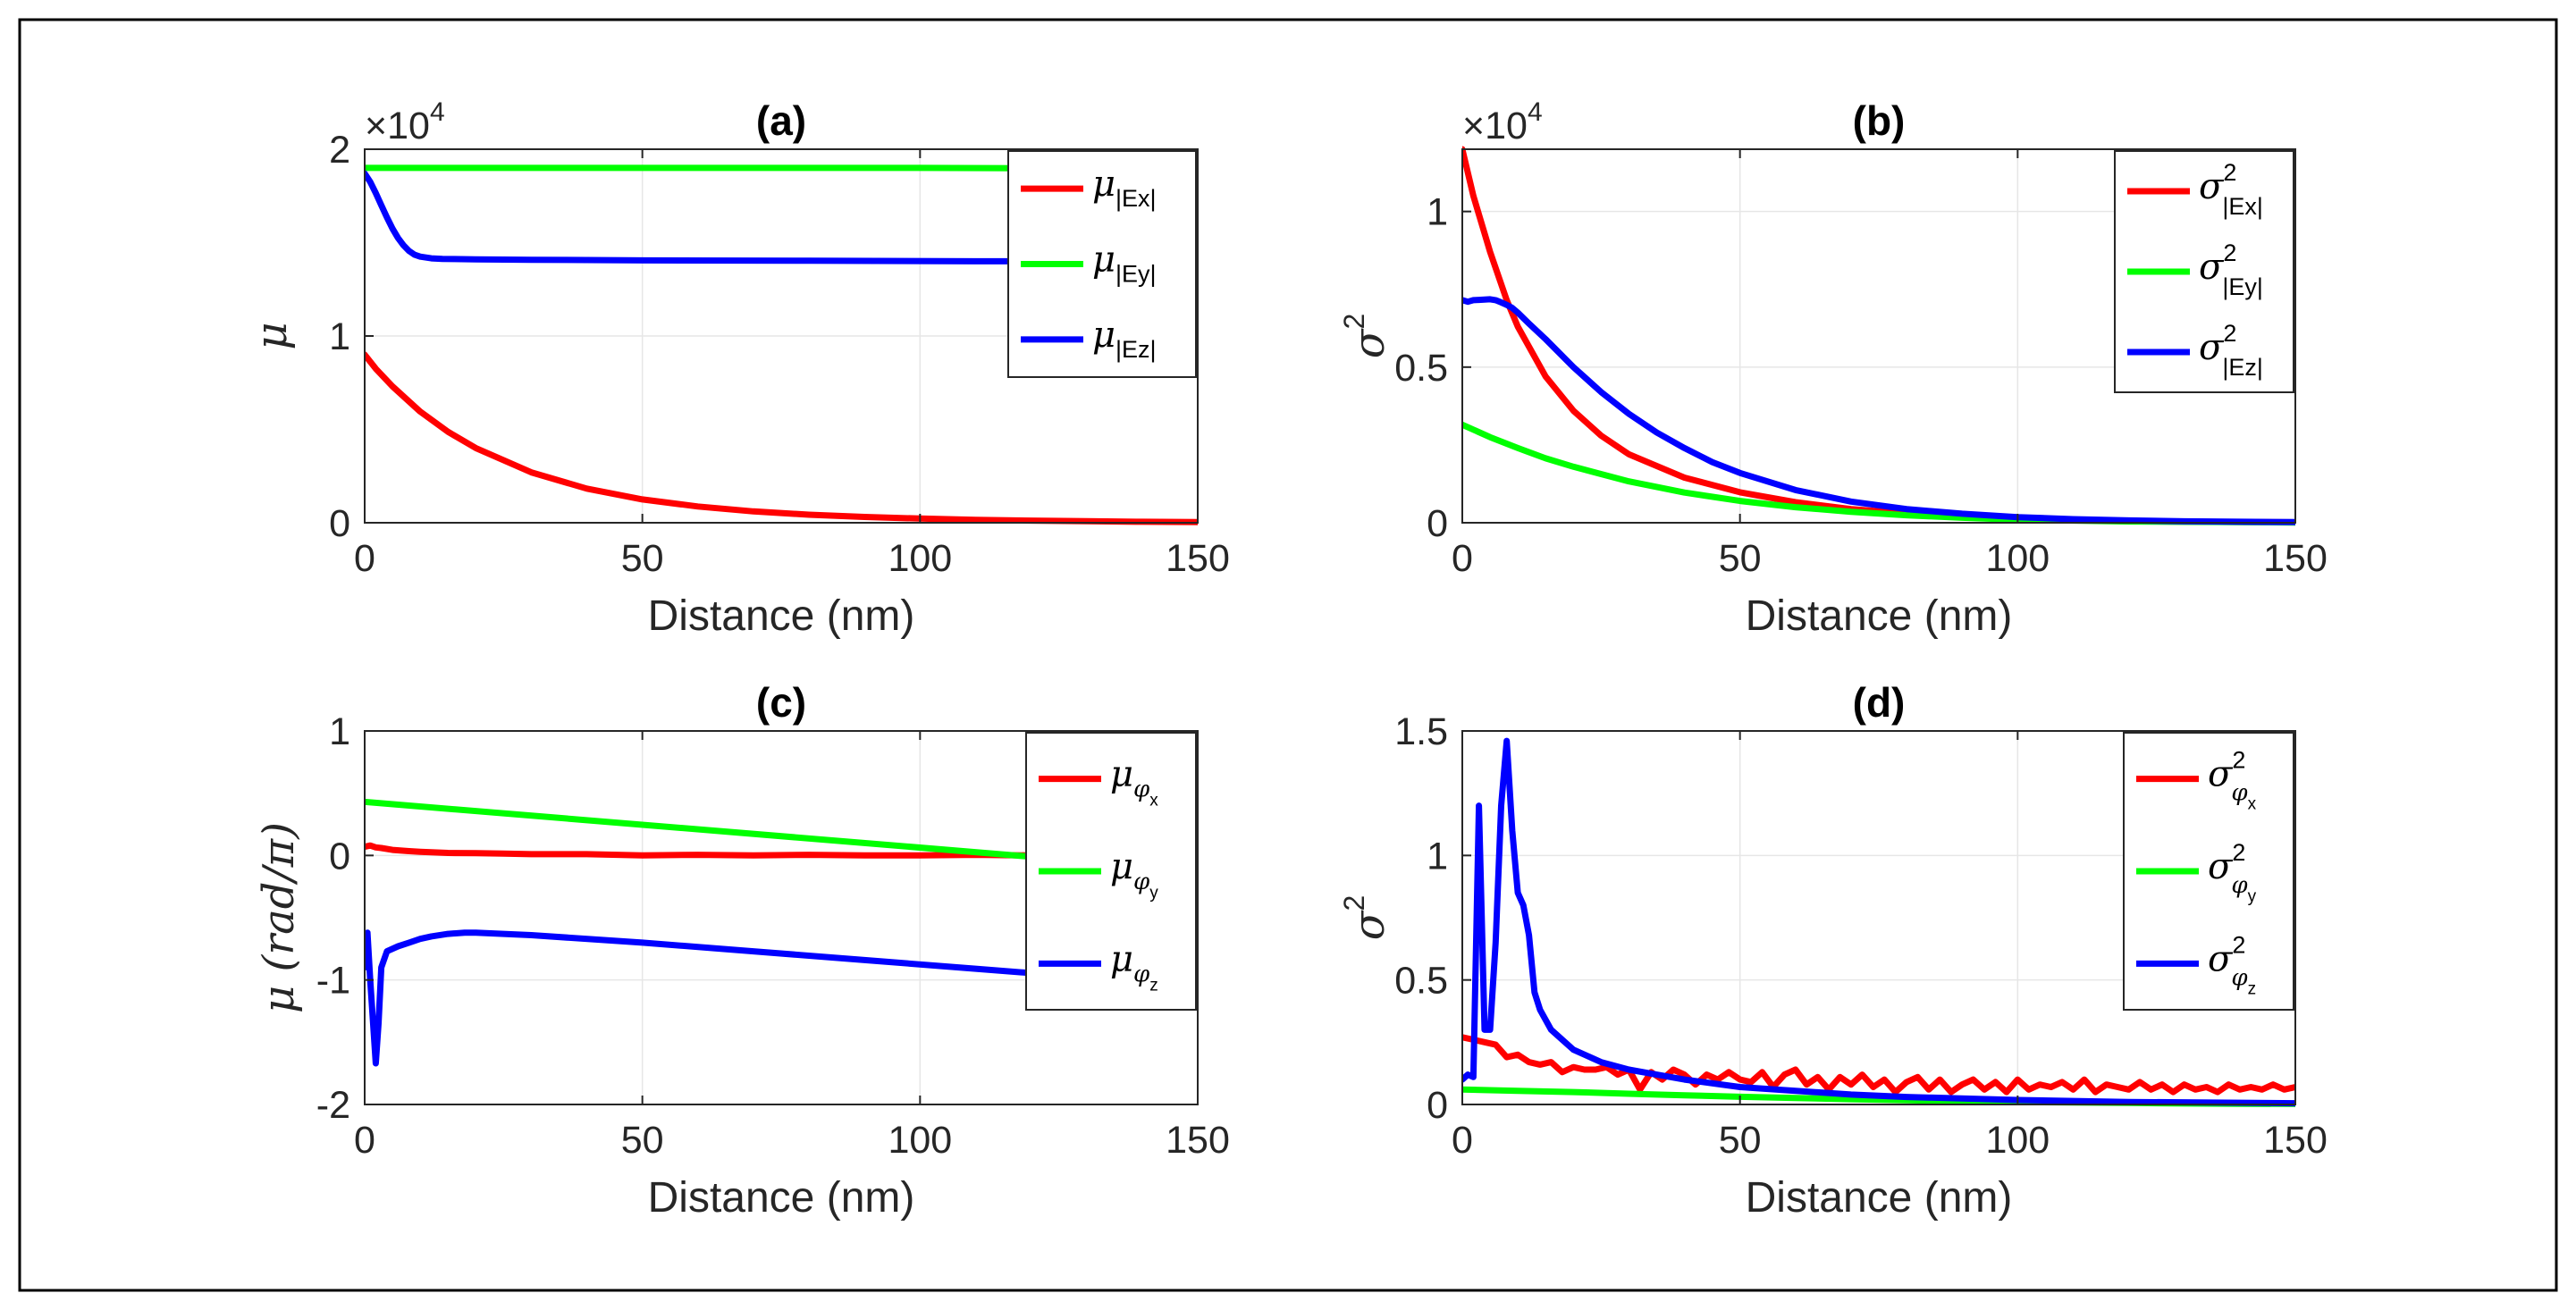  Describe the element at coordinates (1880, 120) in the screenshot. I see `panel-title: (b)` at that location.